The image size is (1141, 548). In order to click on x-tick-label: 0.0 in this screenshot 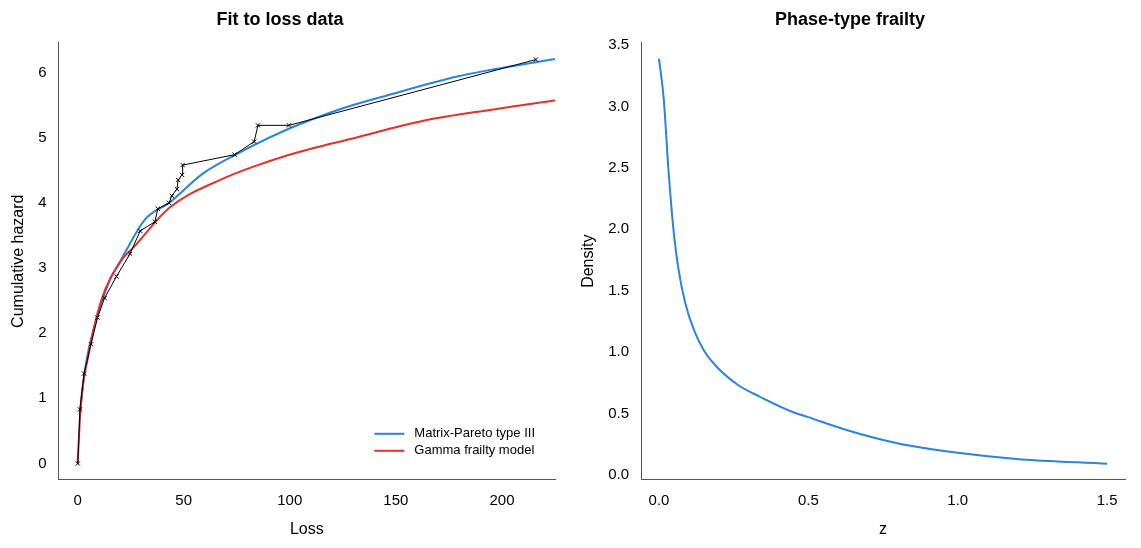, I will do `click(659, 499)`.